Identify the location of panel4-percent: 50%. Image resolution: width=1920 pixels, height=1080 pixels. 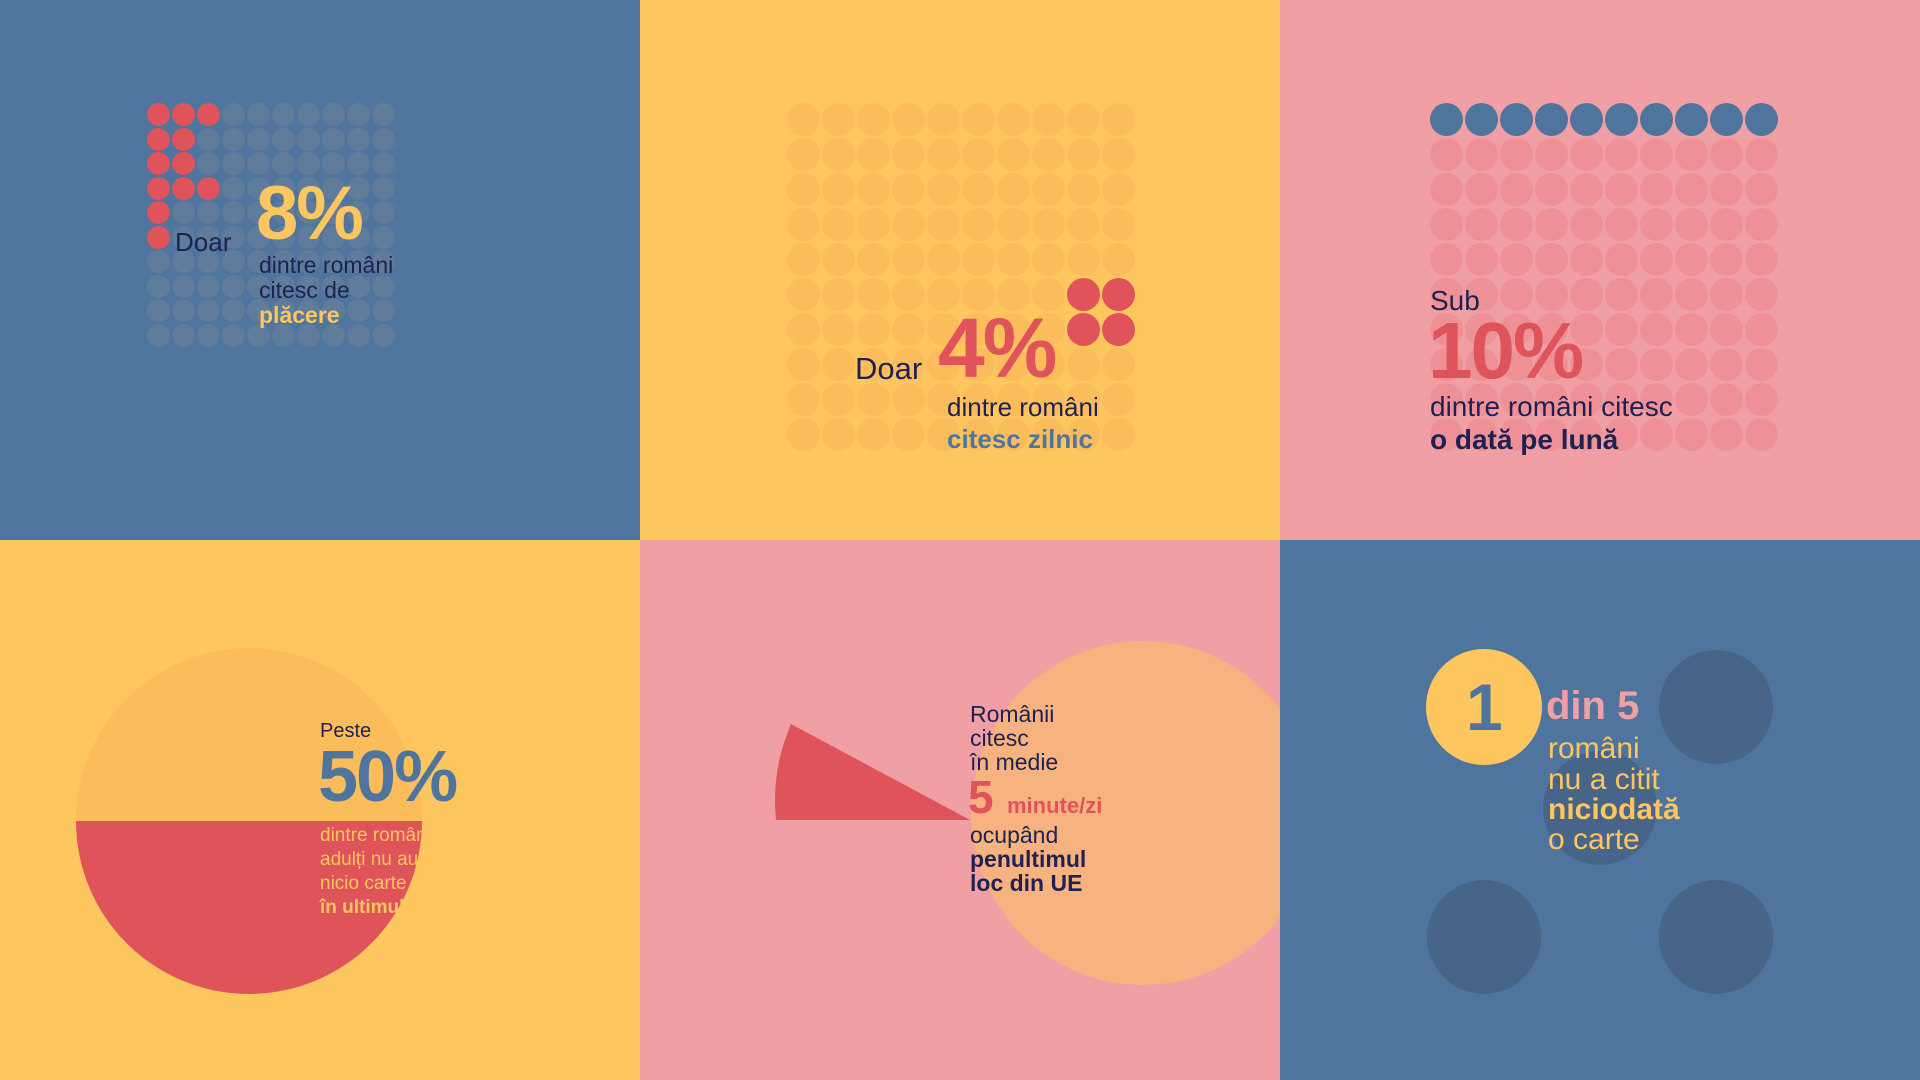
(388, 777).